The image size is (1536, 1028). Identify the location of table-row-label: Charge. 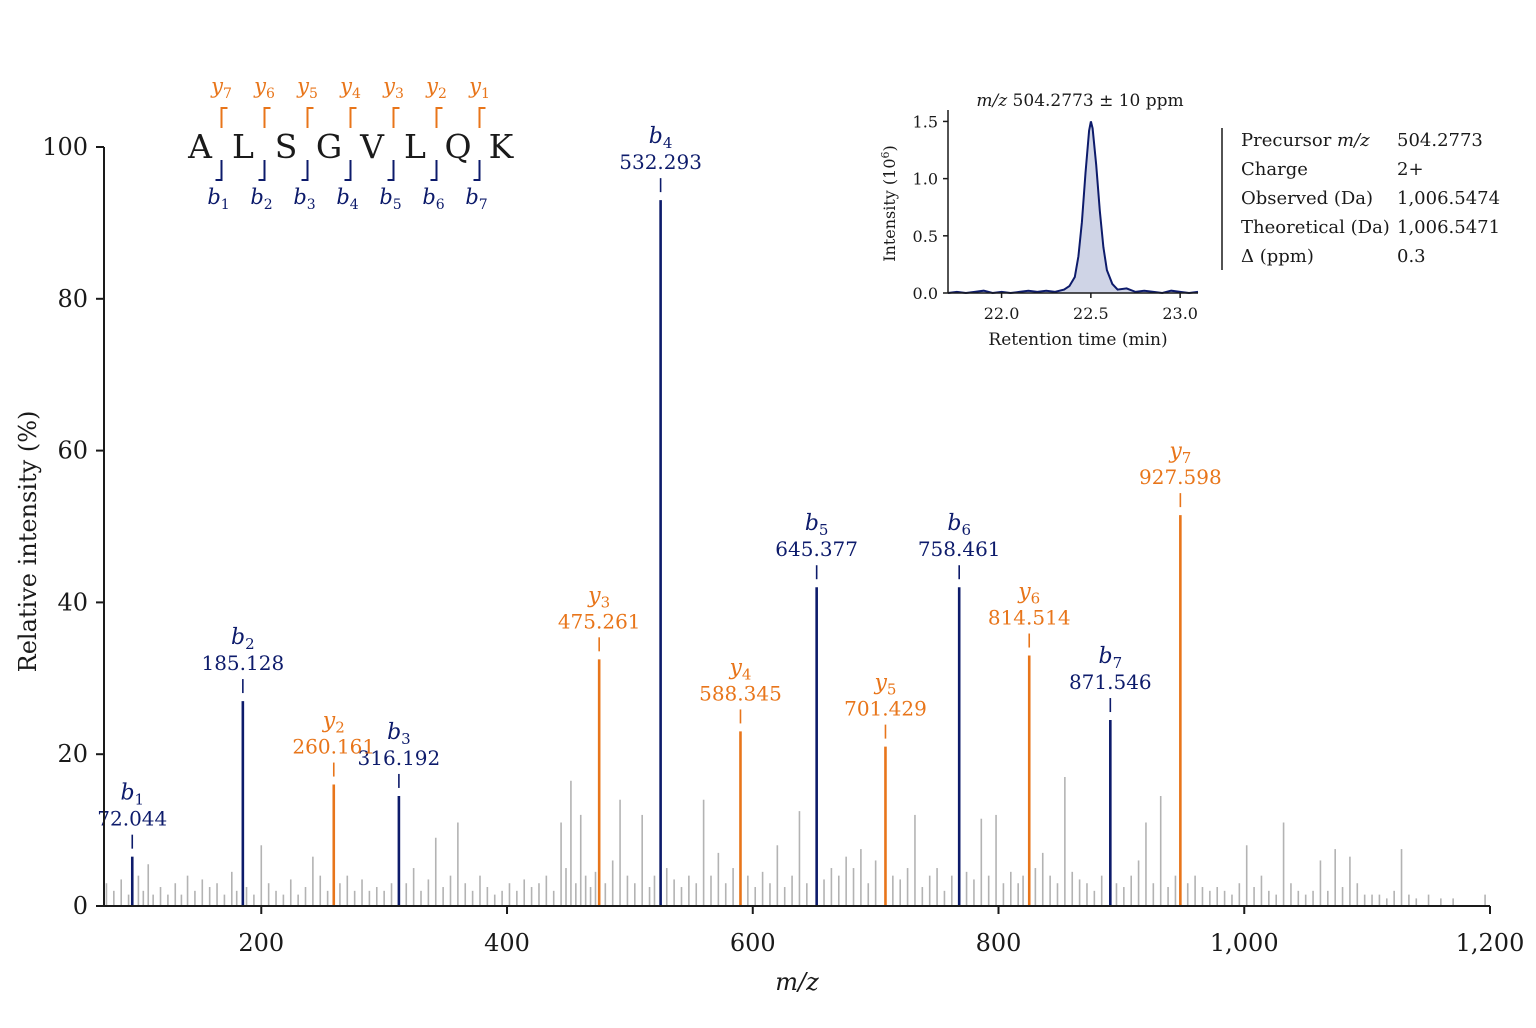
(1274, 169).